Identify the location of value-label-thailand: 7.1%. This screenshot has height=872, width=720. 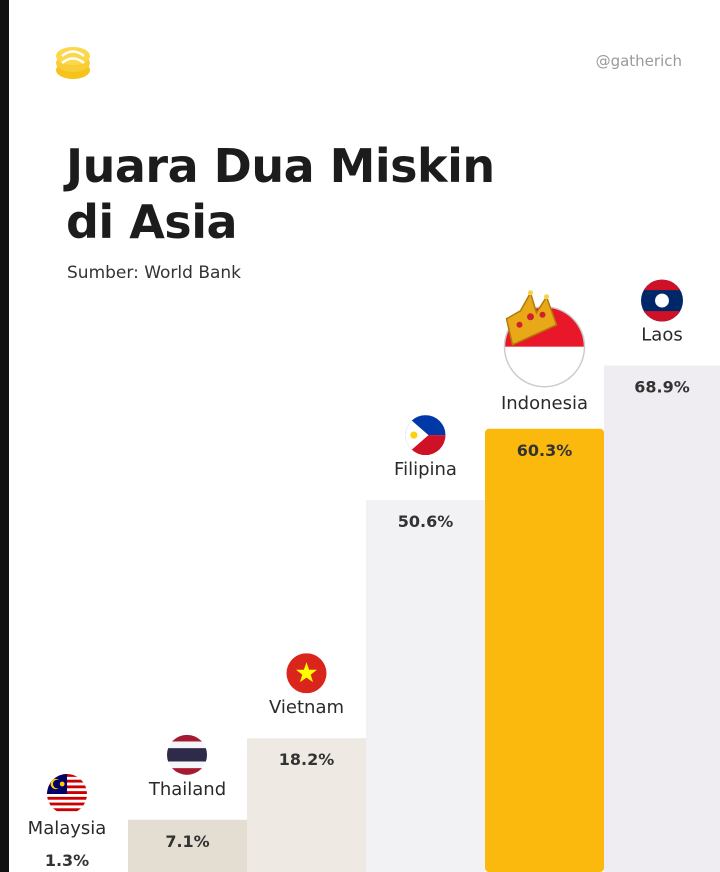
(187, 841).